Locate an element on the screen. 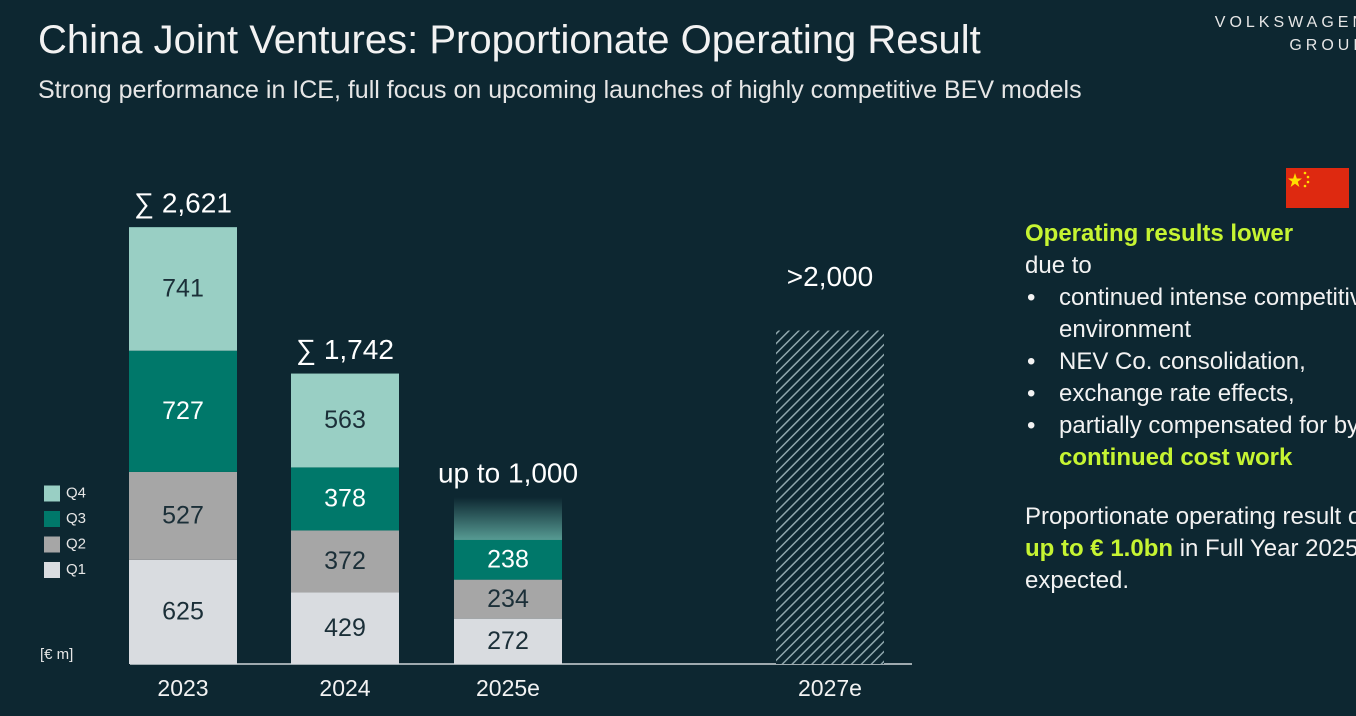 This screenshot has width=1356, height=716. heading: Operating results lower is located at coordinates (1159, 233).